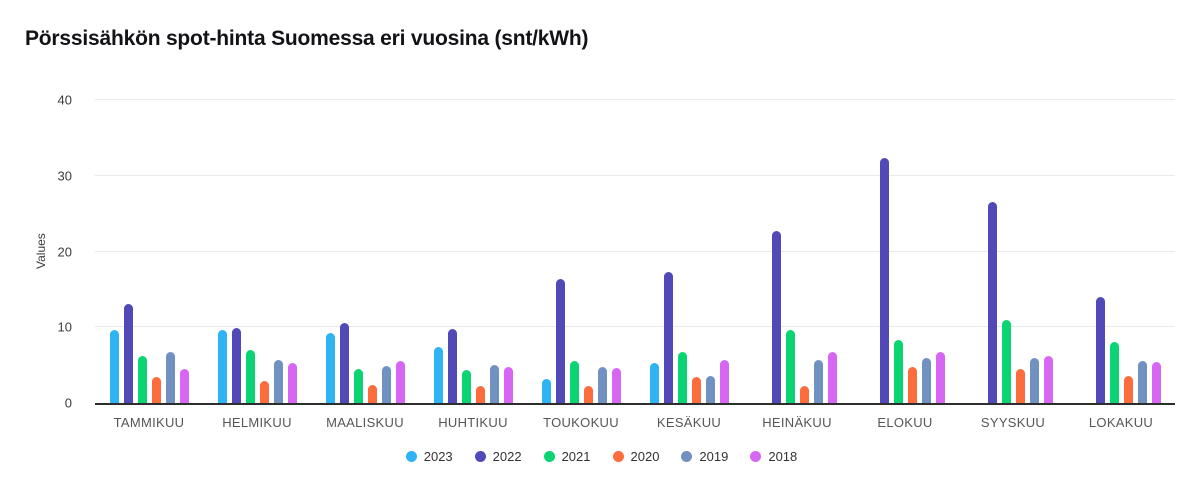 This screenshot has height=500, width=1203. I want to click on legend-item-2023: 2023, so click(429, 456).